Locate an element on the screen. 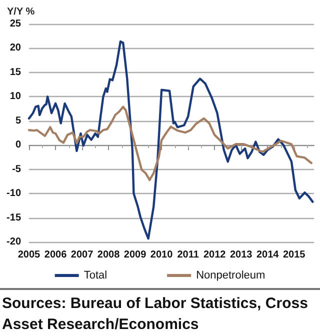  x-tick-label: 2005 is located at coordinates (29, 255).